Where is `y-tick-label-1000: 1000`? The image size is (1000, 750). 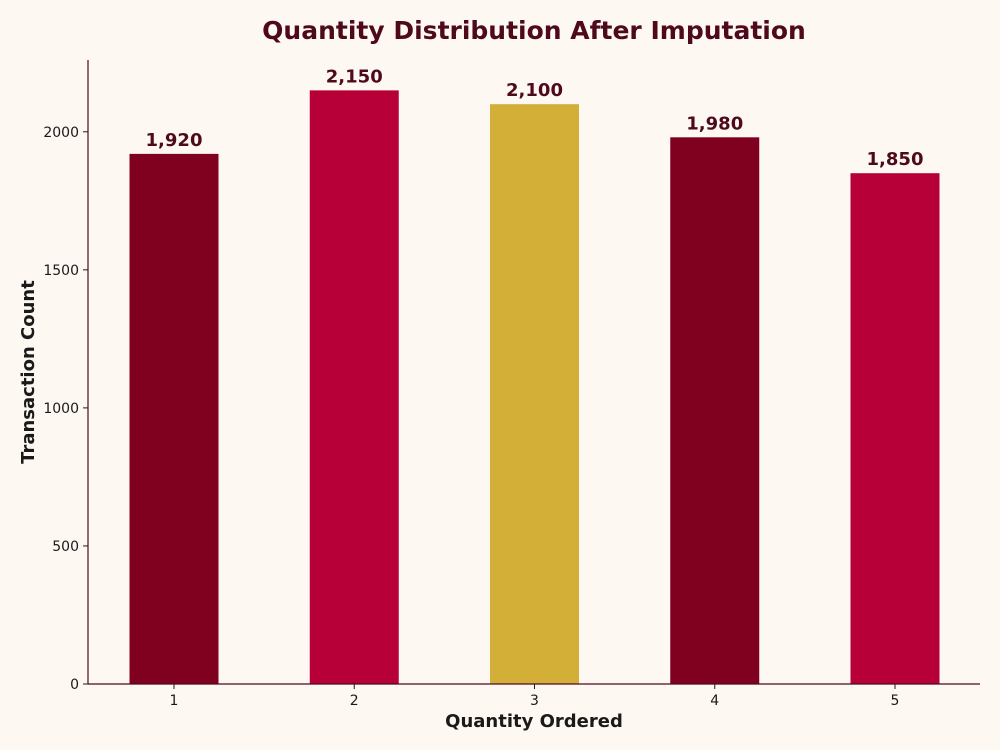
y-tick-label-1000: 1000 is located at coordinates (61, 409).